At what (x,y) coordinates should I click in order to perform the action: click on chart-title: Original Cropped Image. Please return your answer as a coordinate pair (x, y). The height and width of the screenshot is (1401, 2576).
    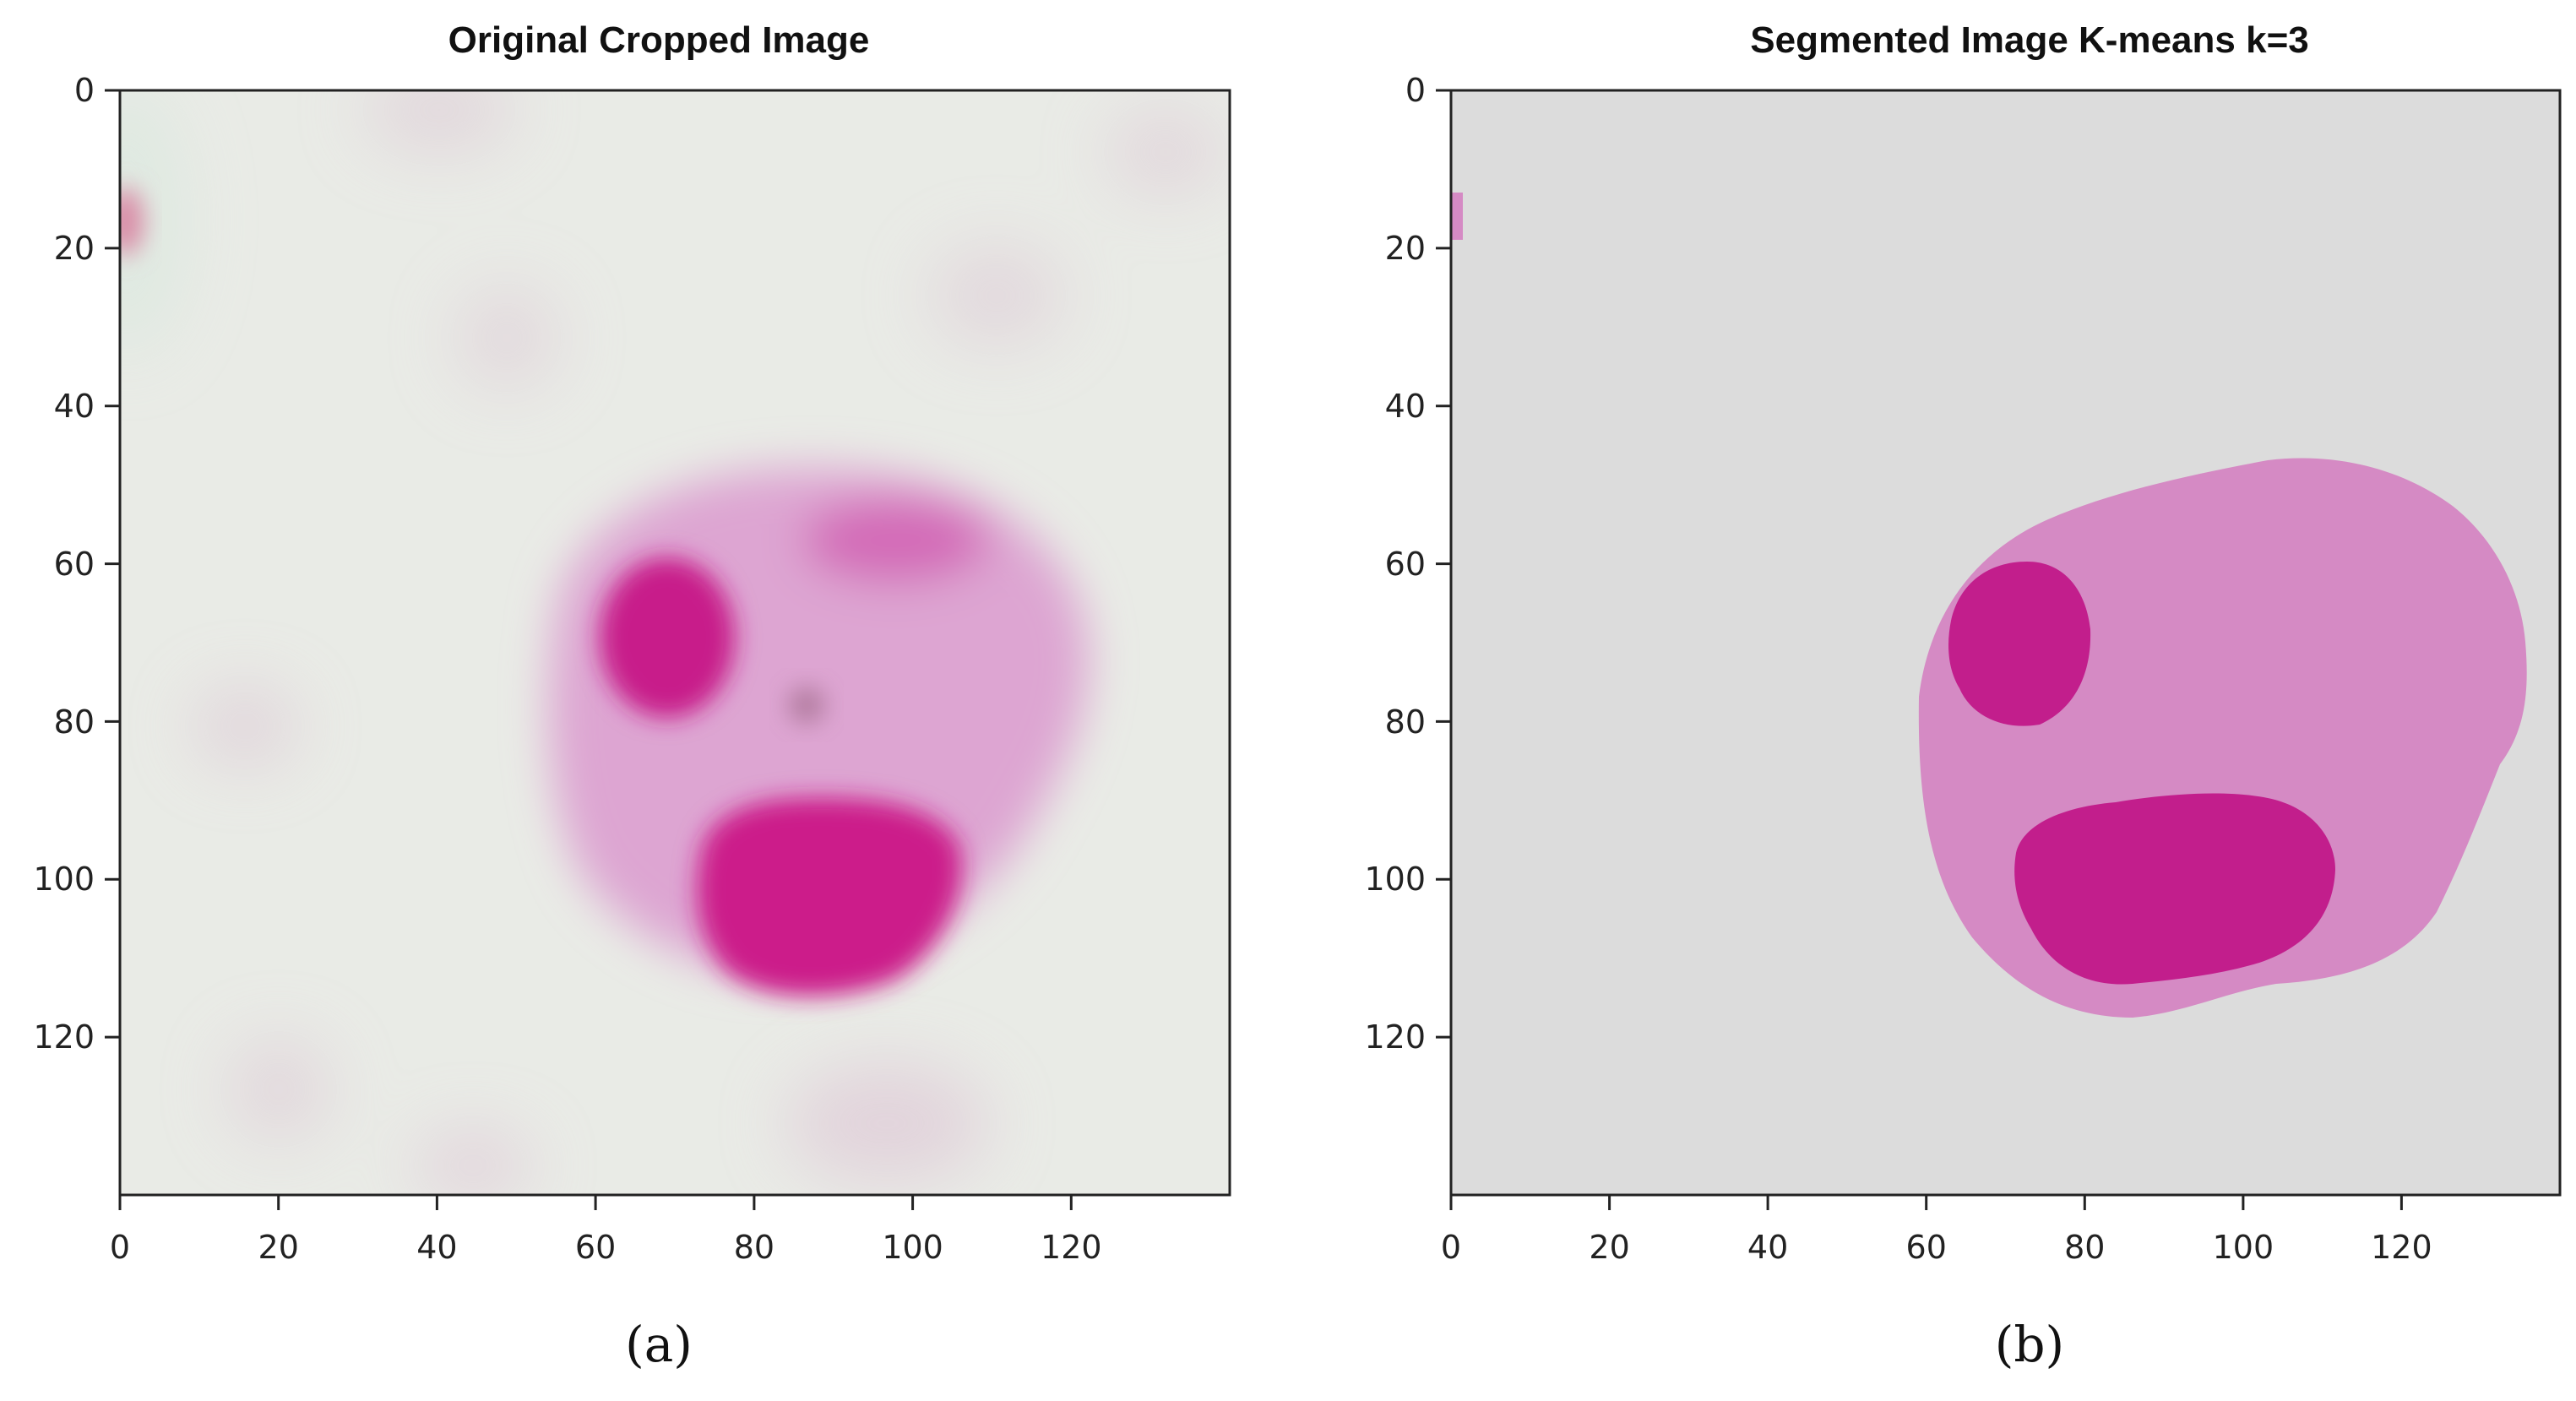
    Looking at the image, I should click on (659, 40).